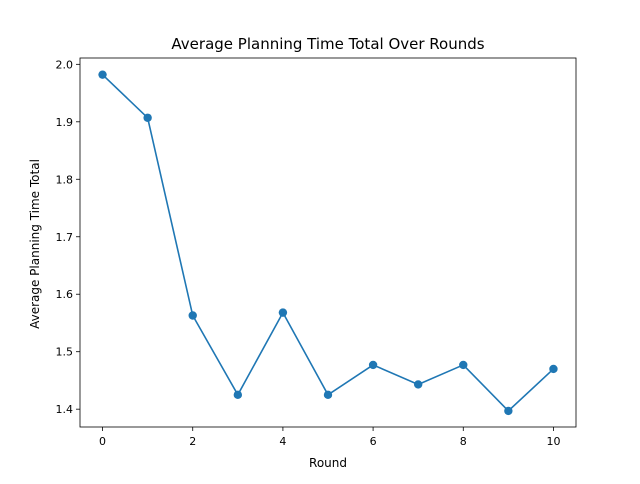 The height and width of the screenshot is (484, 640). What do you see at coordinates (65, 409) in the screenshot?
I see `y-tick-label: 1.4` at bounding box center [65, 409].